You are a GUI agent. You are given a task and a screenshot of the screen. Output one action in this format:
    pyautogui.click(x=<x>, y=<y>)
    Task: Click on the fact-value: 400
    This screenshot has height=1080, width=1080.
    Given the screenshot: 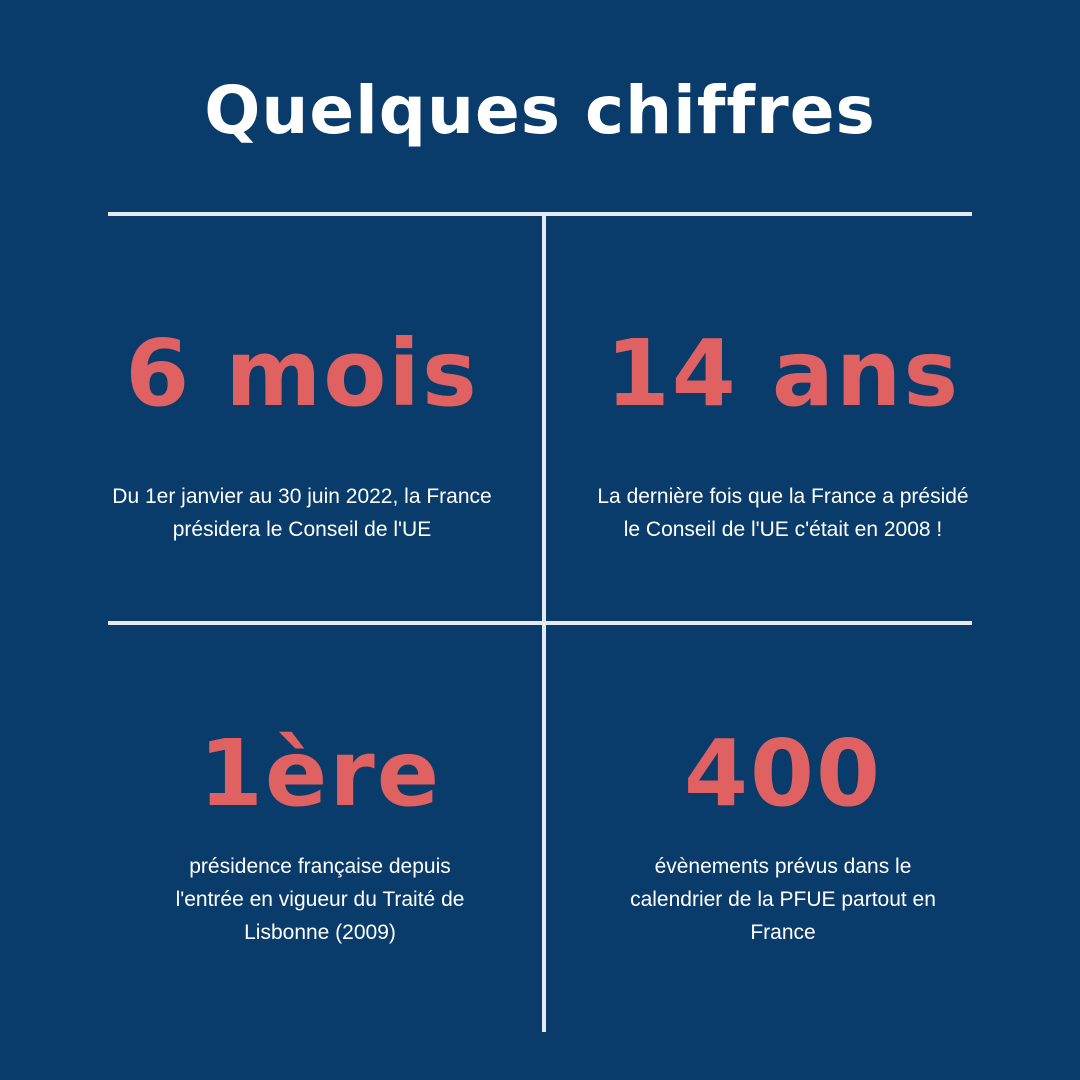 What is the action you would take?
    pyautogui.click(x=783, y=773)
    